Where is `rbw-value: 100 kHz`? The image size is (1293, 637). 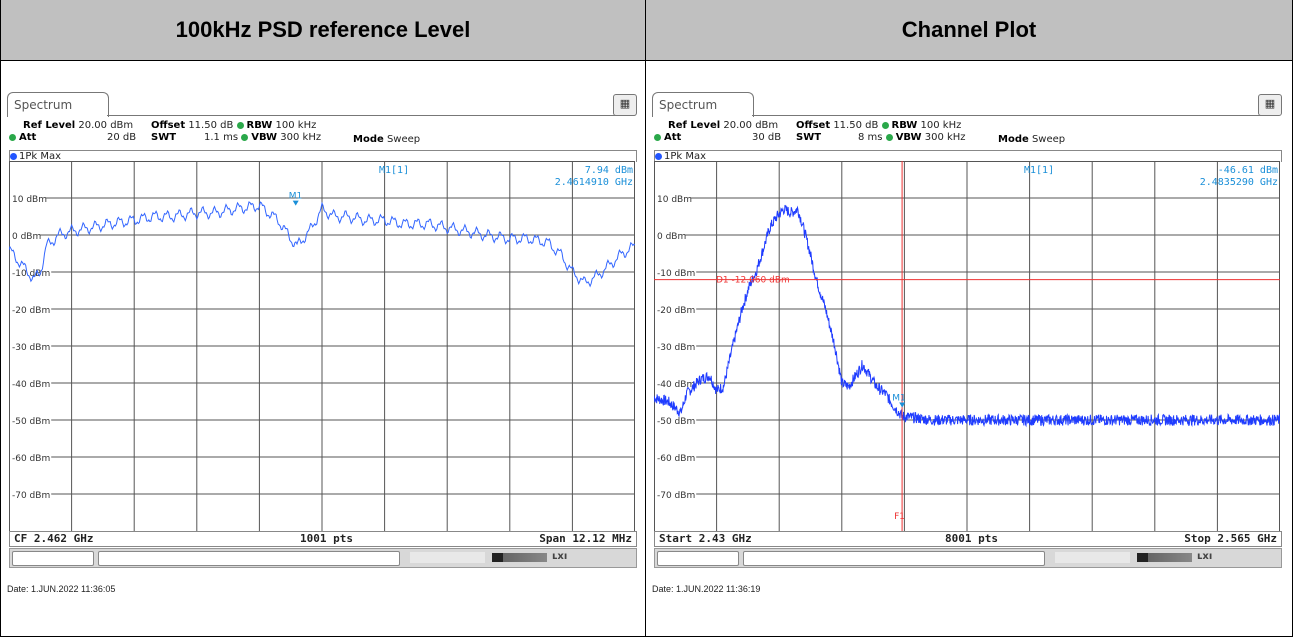
rbw-value: 100 kHz is located at coordinates (941, 125).